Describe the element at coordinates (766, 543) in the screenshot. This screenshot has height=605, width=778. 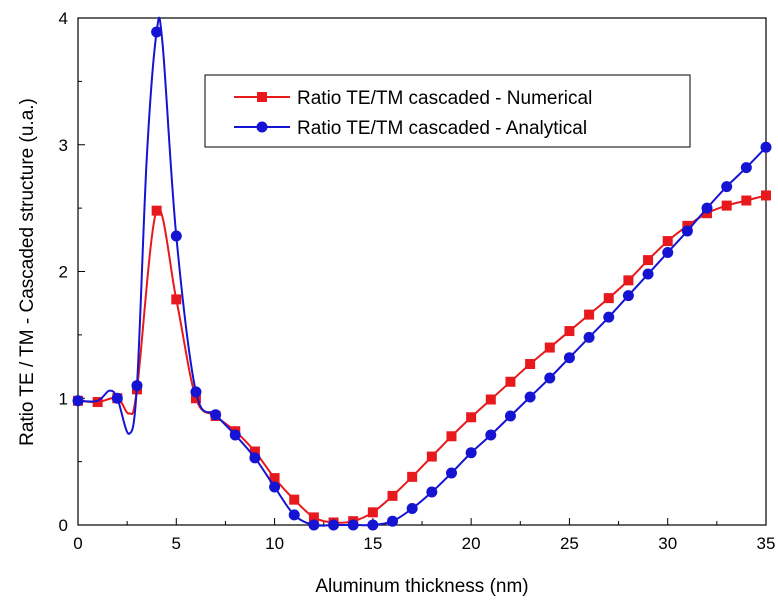
I see `x-tick-label: 35` at that location.